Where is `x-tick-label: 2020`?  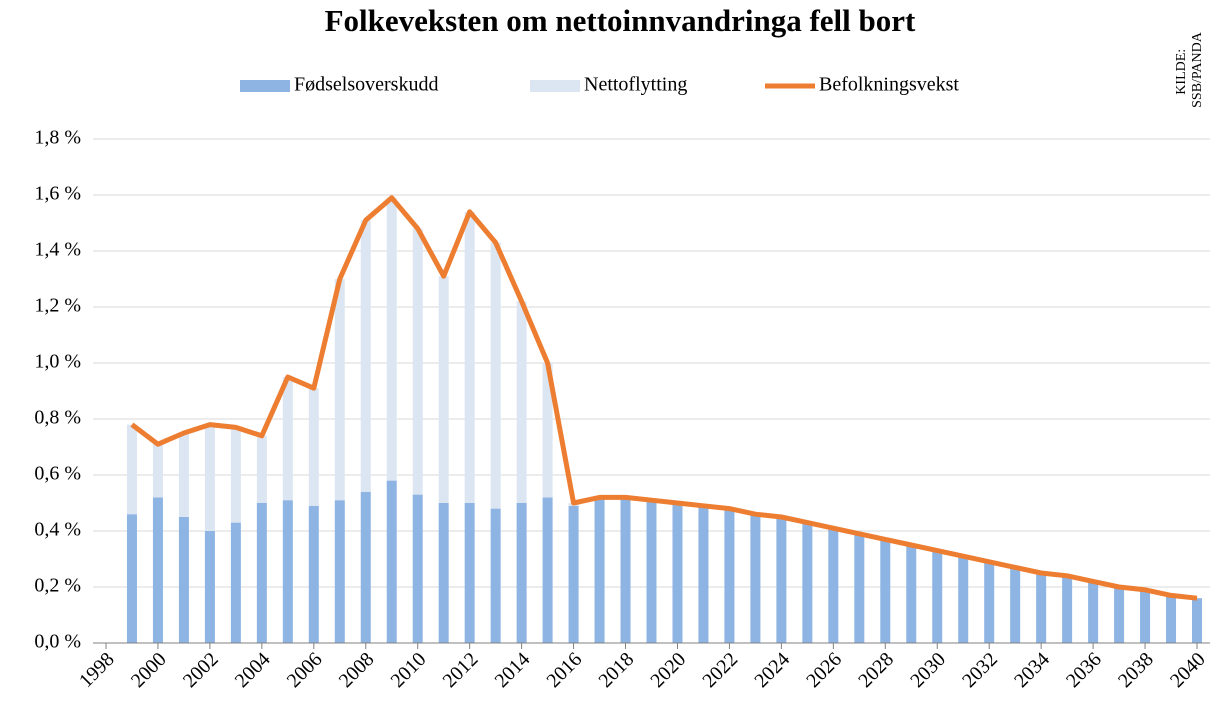
x-tick-label: 2020 is located at coordinates (668, 670).